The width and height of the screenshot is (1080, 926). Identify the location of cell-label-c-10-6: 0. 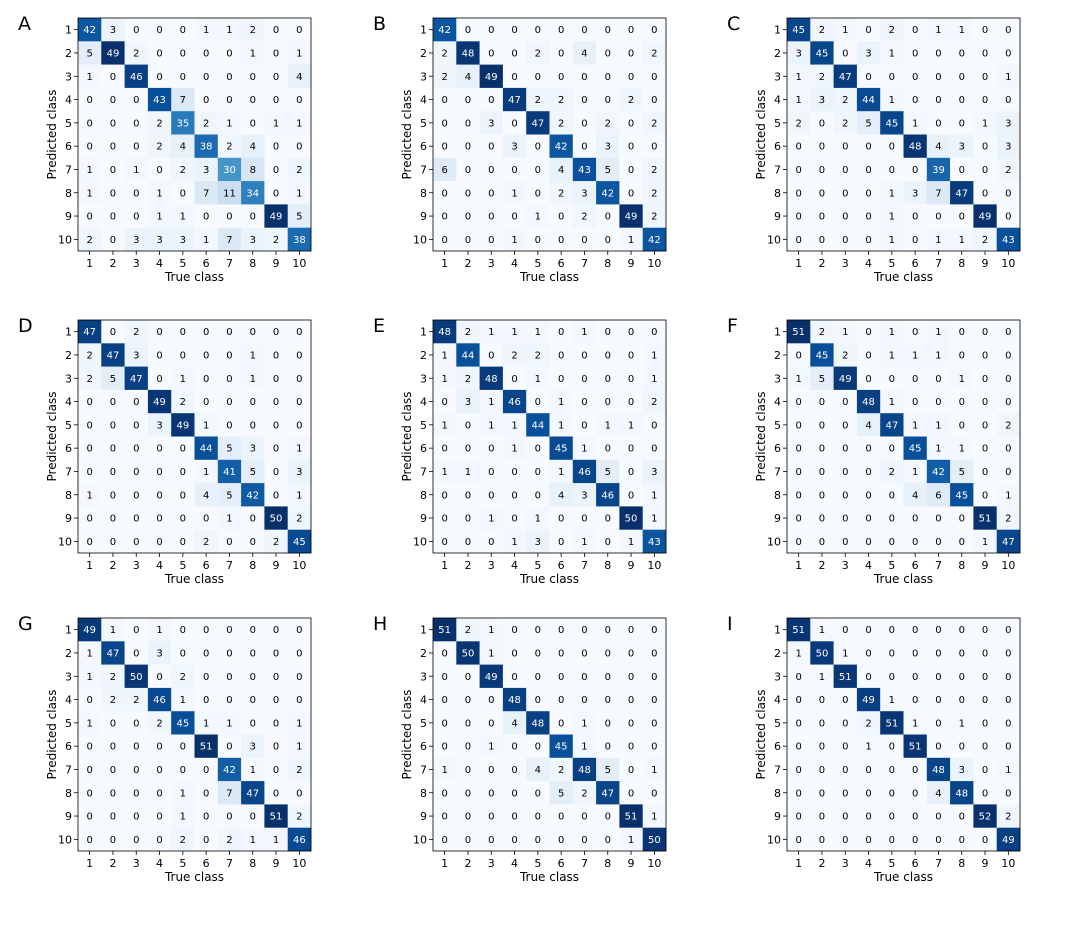
(915, 240).